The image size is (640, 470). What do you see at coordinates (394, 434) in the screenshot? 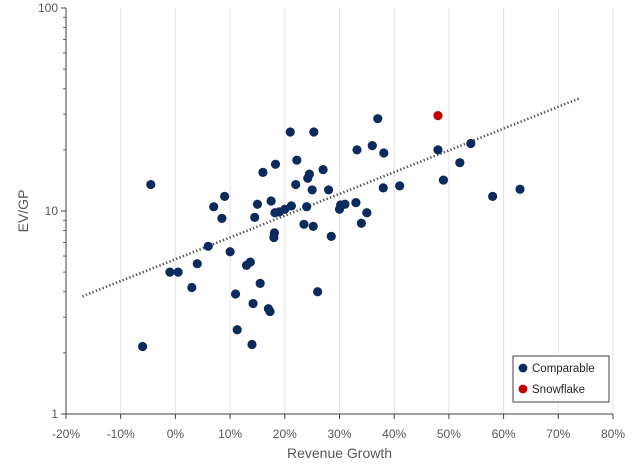
I see `x-tick-label: 40%` at bounding box center [394, 434].